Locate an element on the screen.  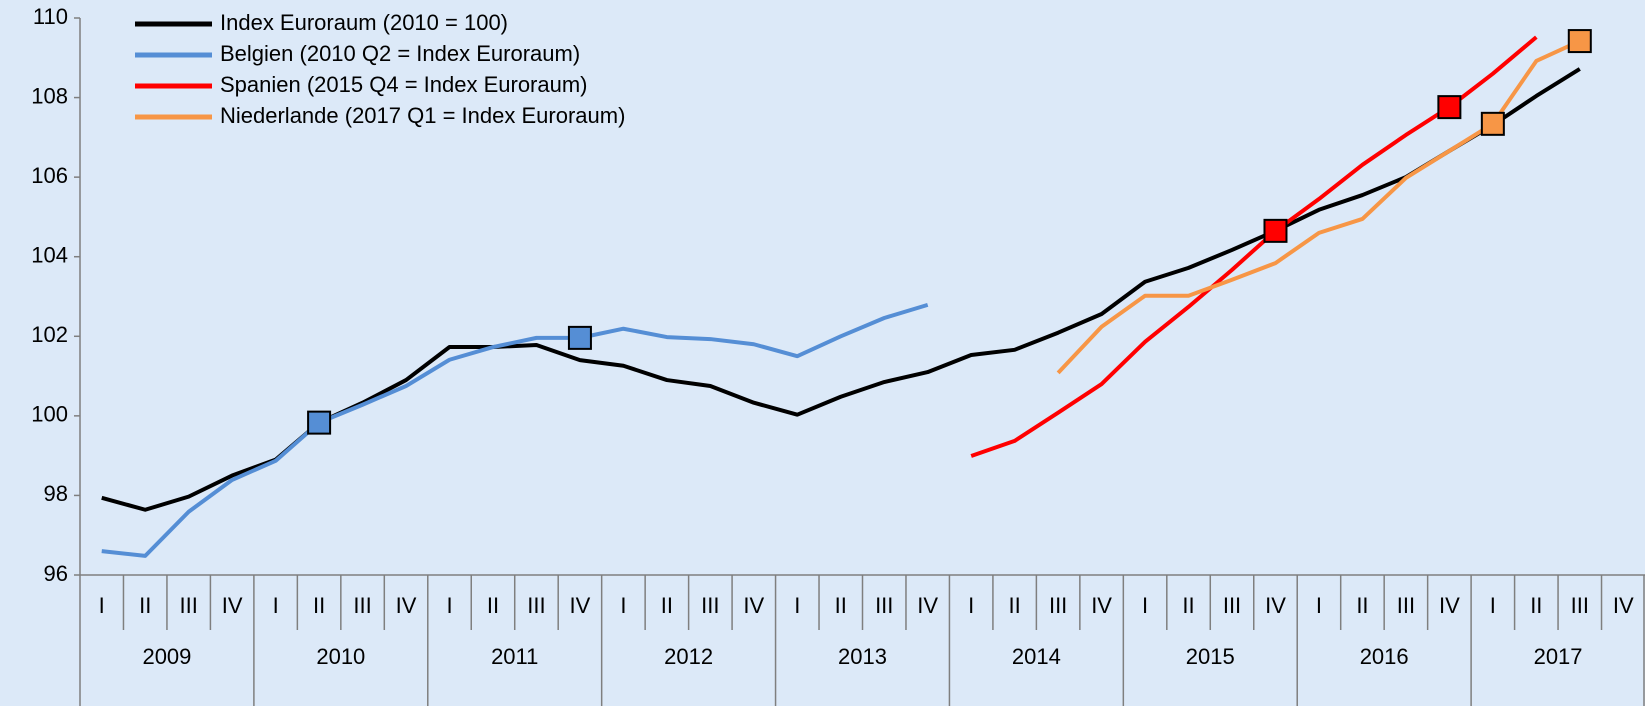
x-group-label: 2010 is located at coordinates (340, 656).